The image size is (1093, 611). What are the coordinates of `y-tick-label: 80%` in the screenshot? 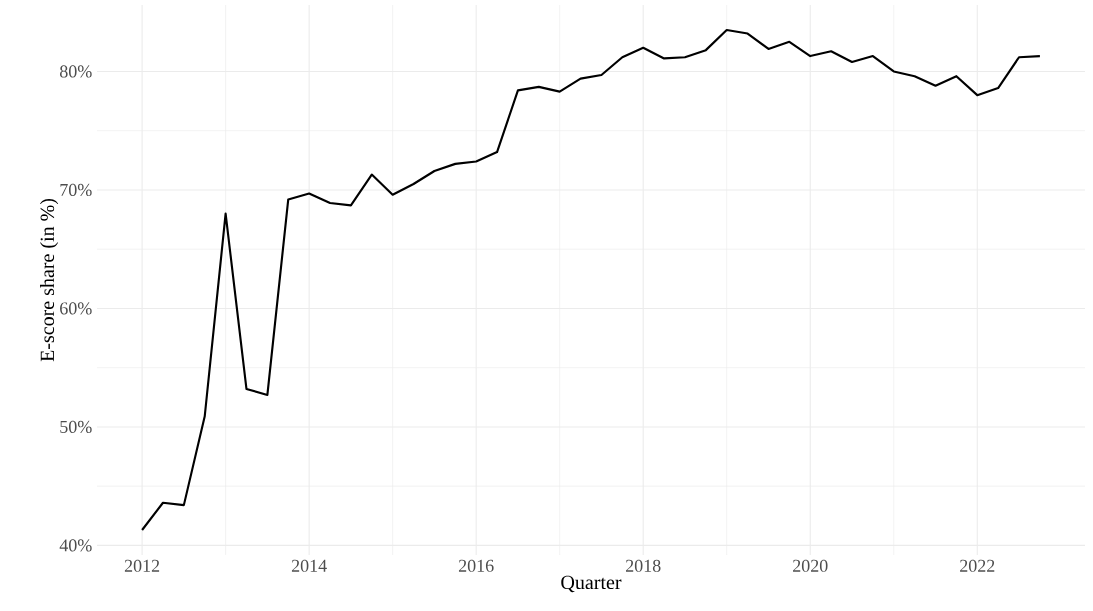 It's located at (75, 71).